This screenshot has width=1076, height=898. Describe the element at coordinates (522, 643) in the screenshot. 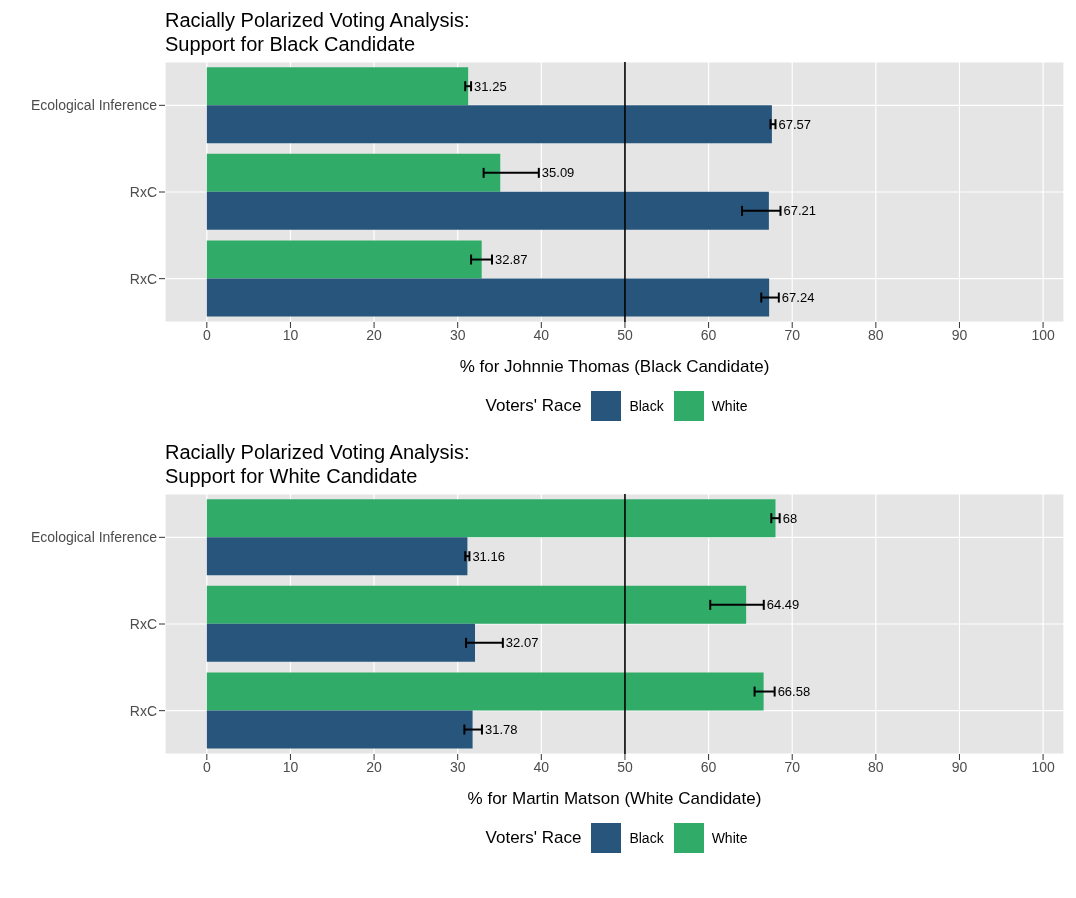

I see `data-label: 32.07` at that location.